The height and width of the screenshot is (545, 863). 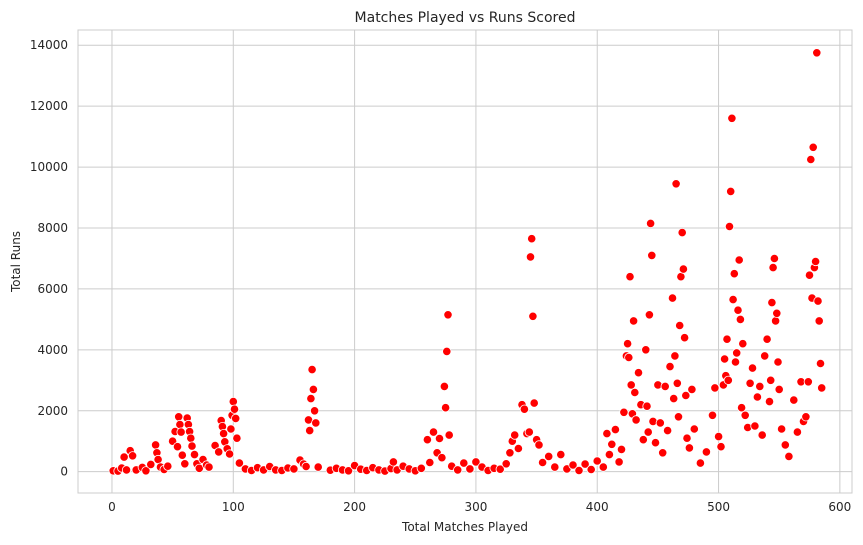 I want to click on y-tick-label: 10000, so click(x=49, y=167).